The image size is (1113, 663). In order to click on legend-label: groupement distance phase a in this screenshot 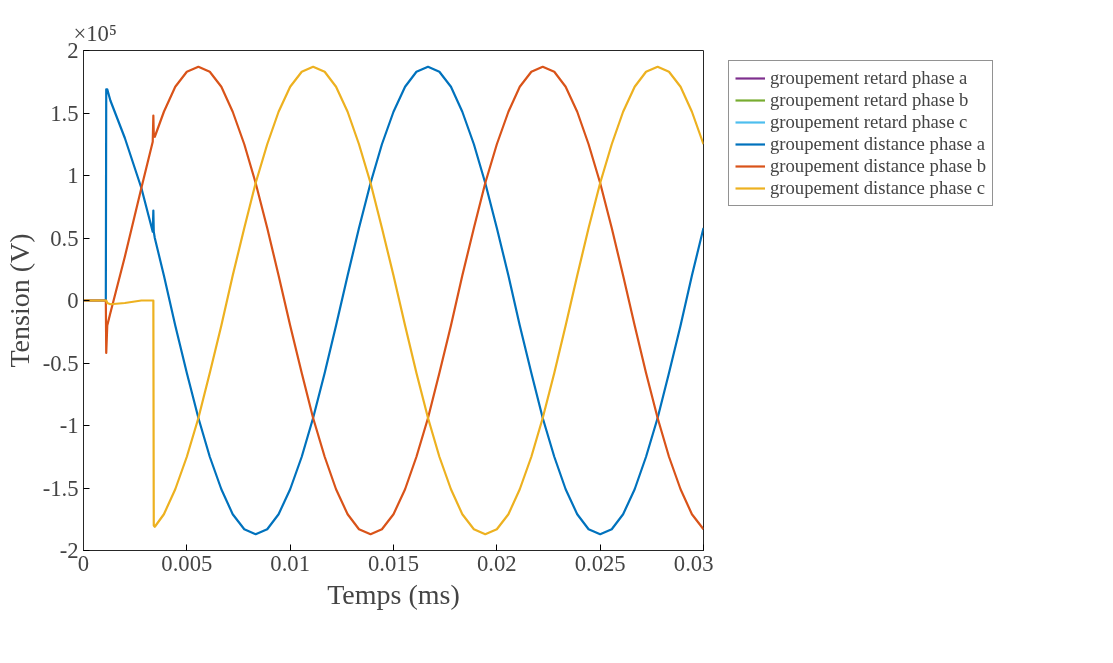, I will do `click(877, 144)`.